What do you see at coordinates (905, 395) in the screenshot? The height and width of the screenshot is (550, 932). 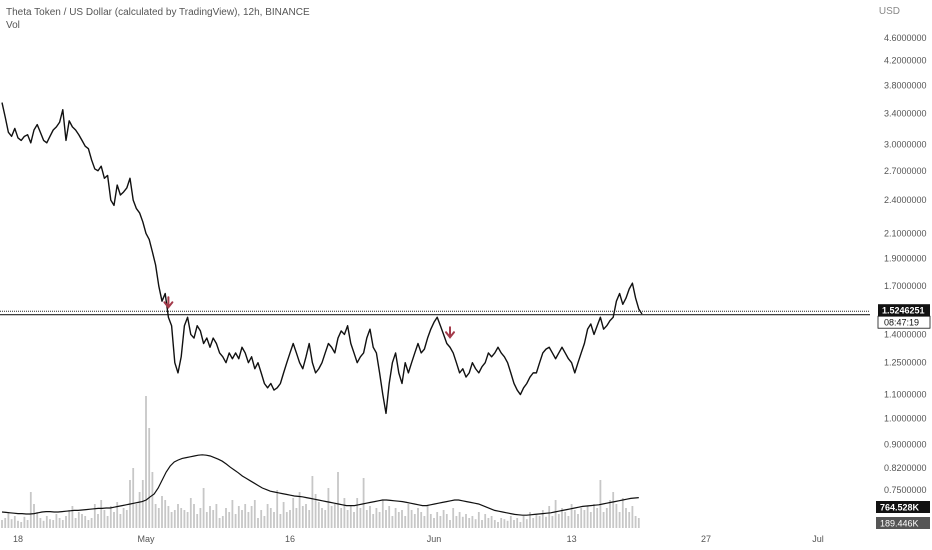 I see `y-tick-label: 1.1000000` at bounding box center [905, 395].